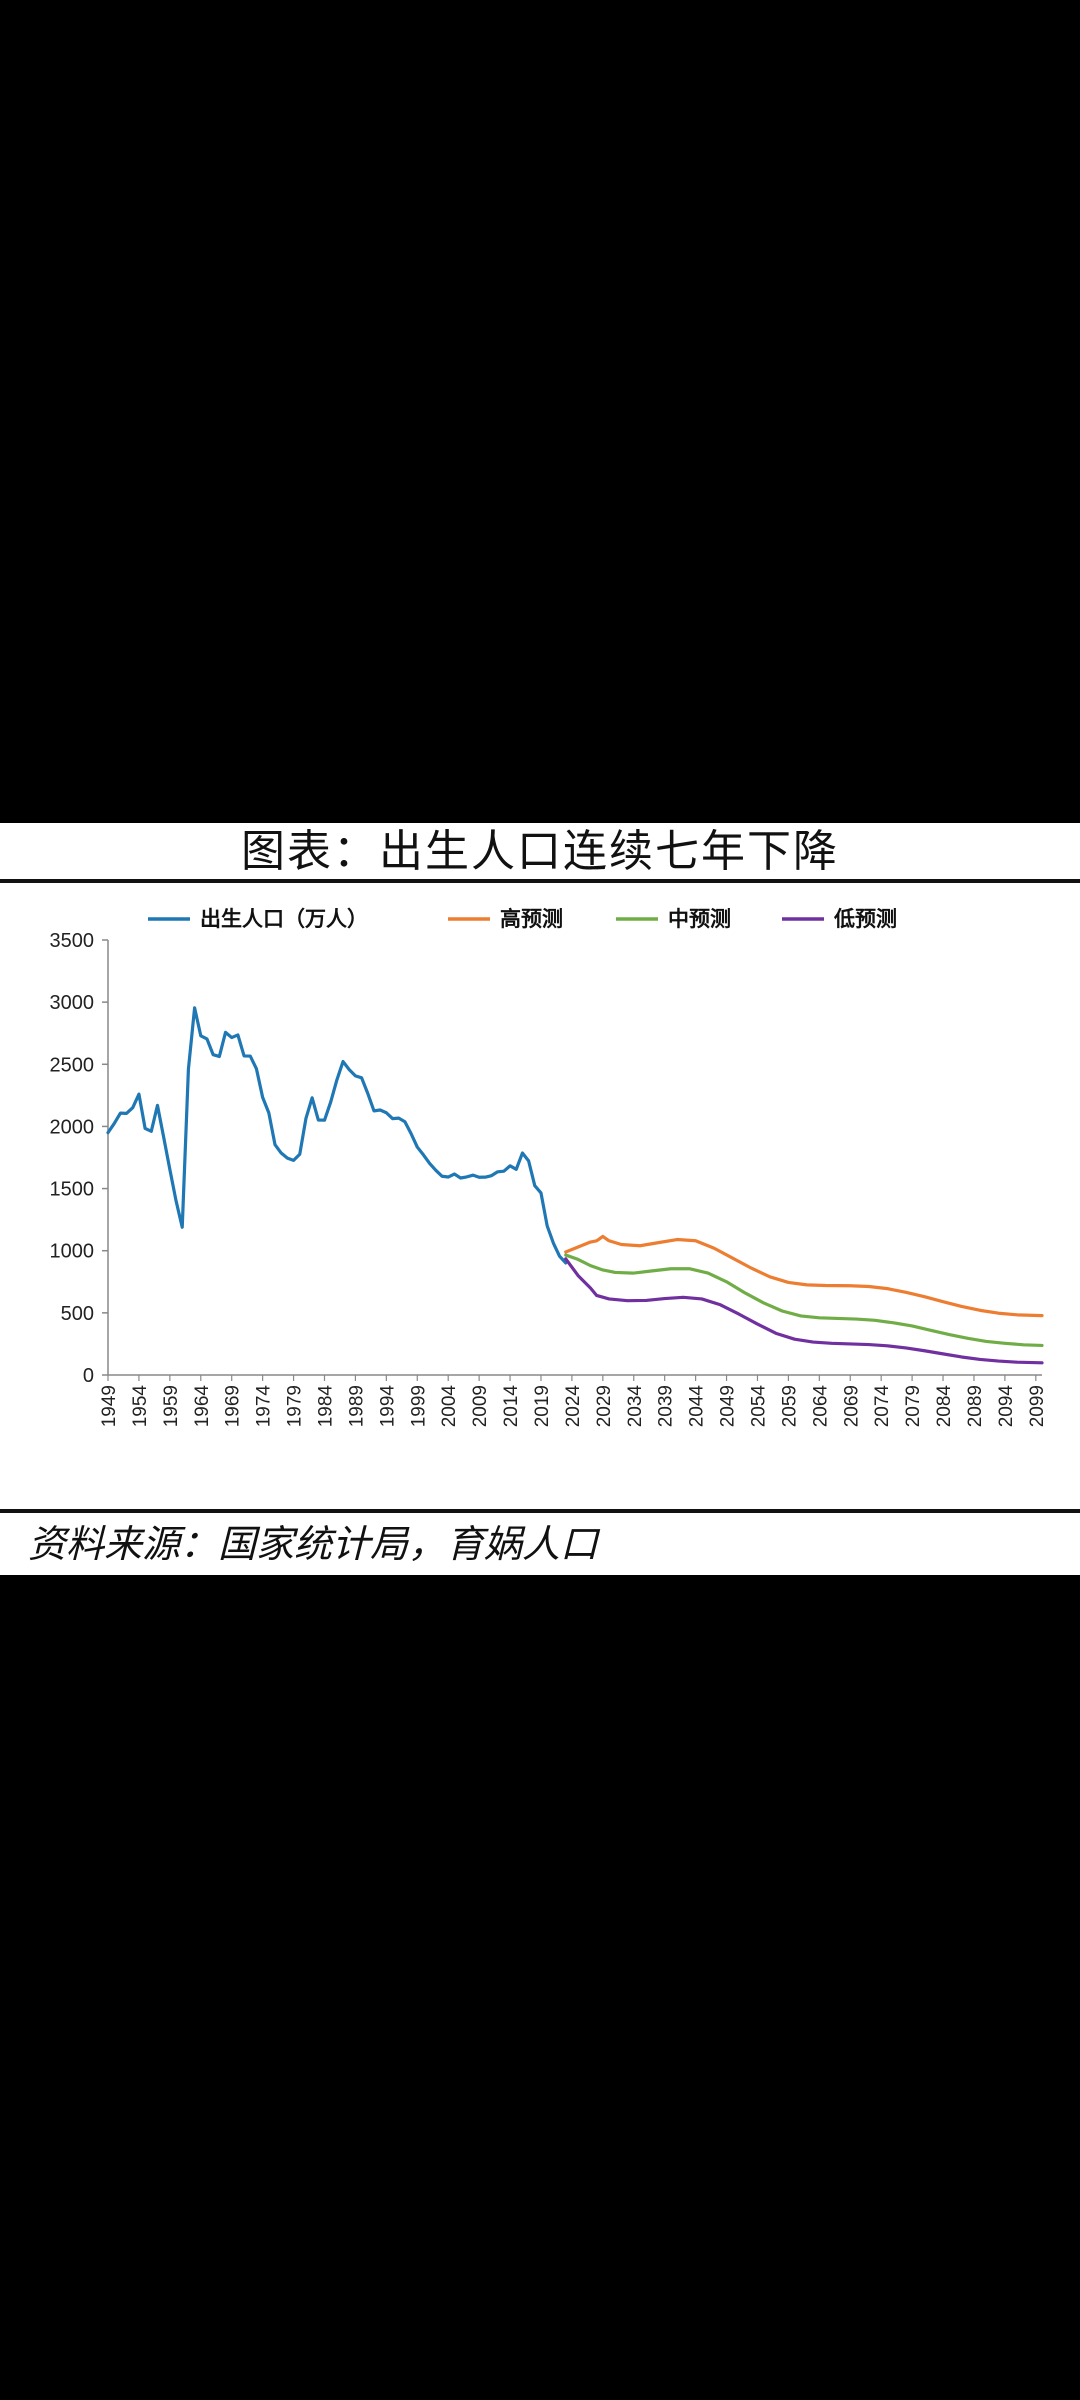  Describe the element at coordinates (789, 1406) in the screenshot. I see `x-tick-label: 2059` at that location.